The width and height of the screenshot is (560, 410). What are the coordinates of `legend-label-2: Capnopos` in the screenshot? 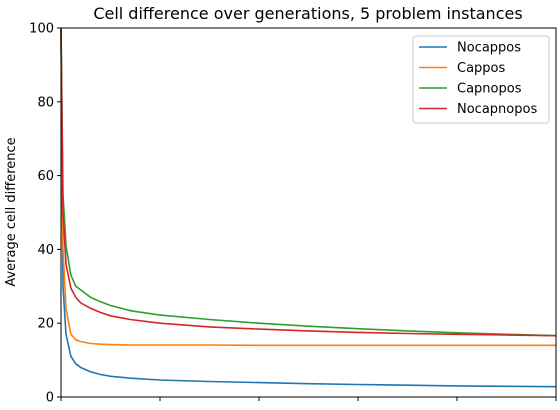 It's located at (489, 89).